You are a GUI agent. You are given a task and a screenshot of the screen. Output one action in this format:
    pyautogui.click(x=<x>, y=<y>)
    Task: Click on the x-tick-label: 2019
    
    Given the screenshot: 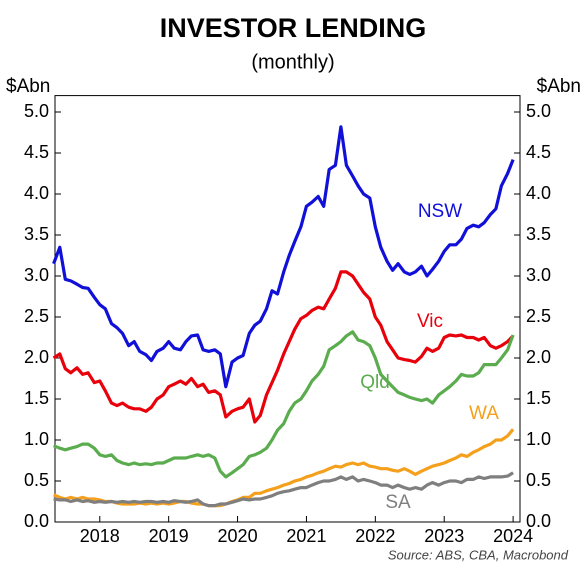 What is the action you would take?
    pyautogui.click(x=169, y=536)
    